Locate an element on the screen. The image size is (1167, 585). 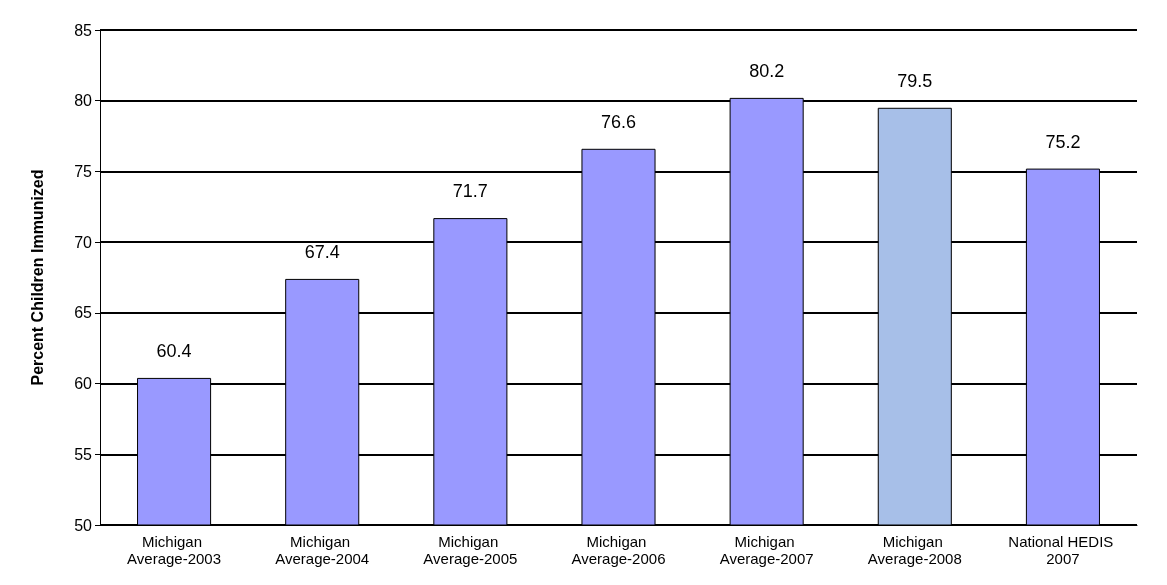
data-label: 76.6 is located at coordinates (618, 121).